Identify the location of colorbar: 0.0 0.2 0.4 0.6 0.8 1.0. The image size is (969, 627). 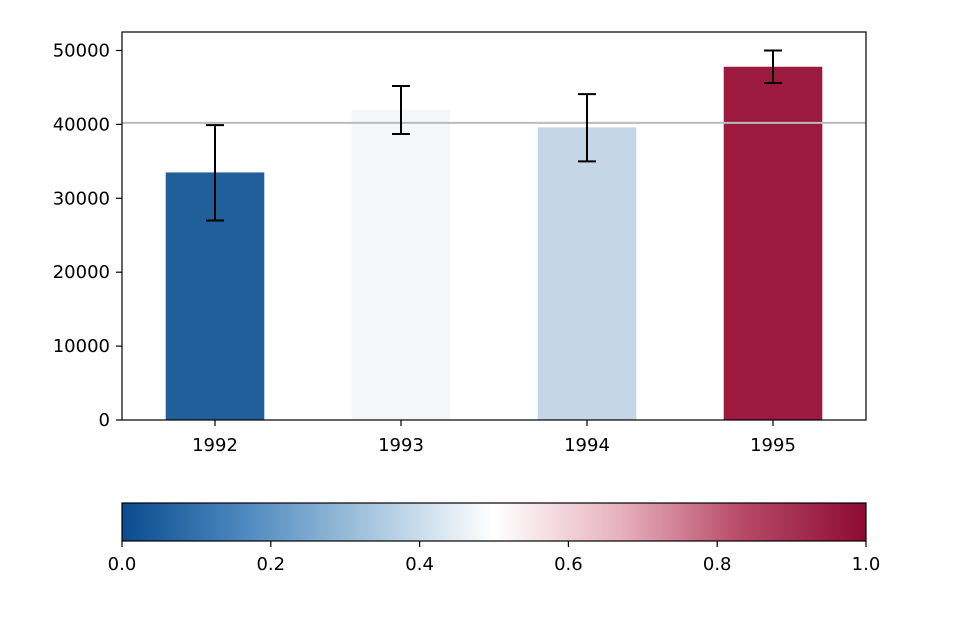
(494, 538).